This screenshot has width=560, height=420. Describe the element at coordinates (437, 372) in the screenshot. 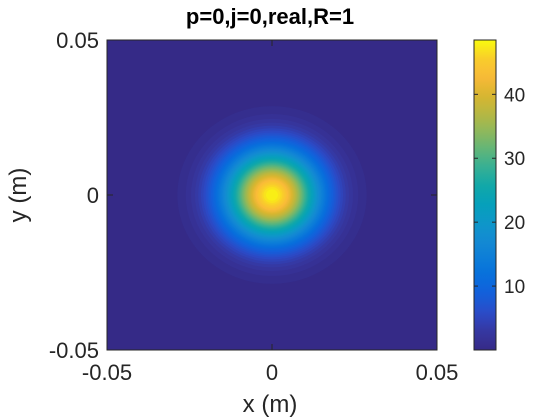

I see `x-tick-label: 0.05` at that location.